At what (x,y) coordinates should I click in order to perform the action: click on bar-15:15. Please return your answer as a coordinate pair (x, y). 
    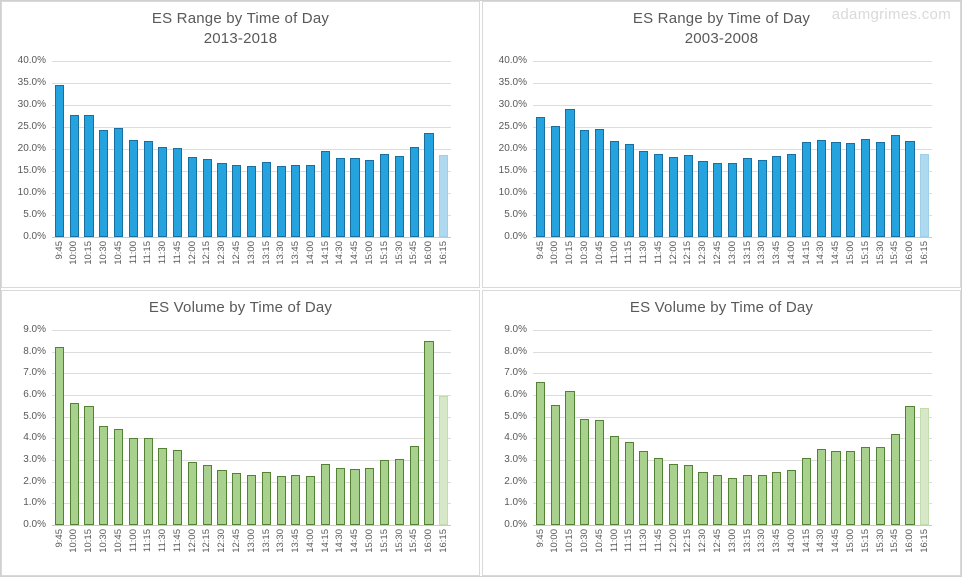
    Looking at the image, I should click on (866, 187).